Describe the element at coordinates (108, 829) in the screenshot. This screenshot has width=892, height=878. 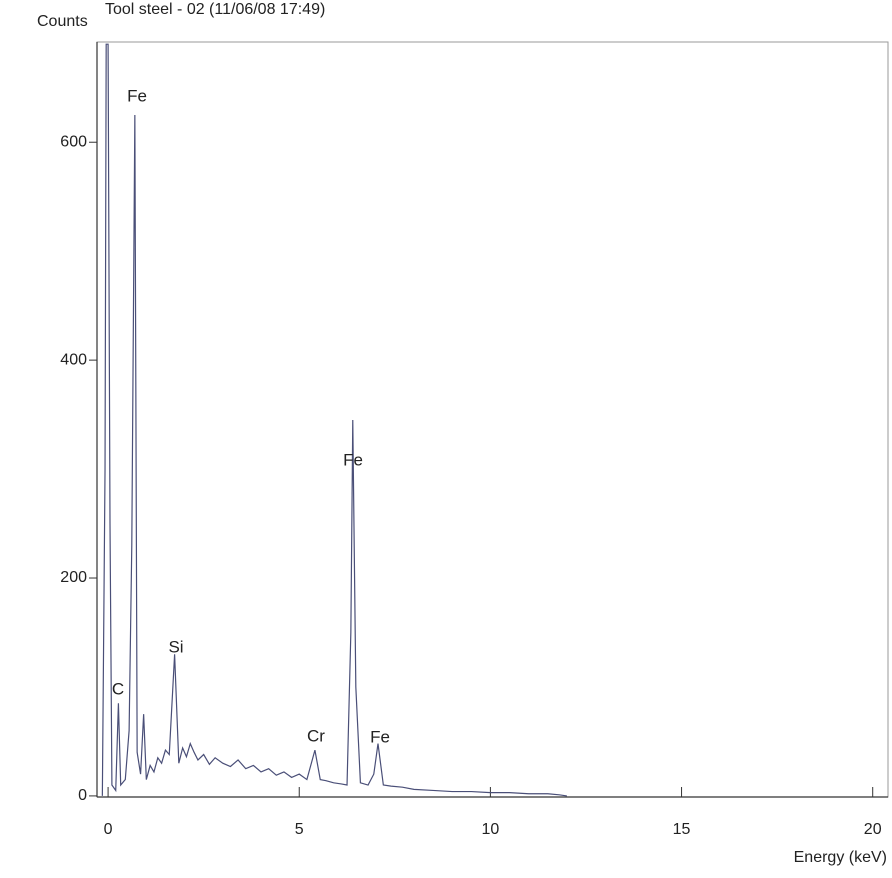
I see `x-tick-label: 0` at that location.